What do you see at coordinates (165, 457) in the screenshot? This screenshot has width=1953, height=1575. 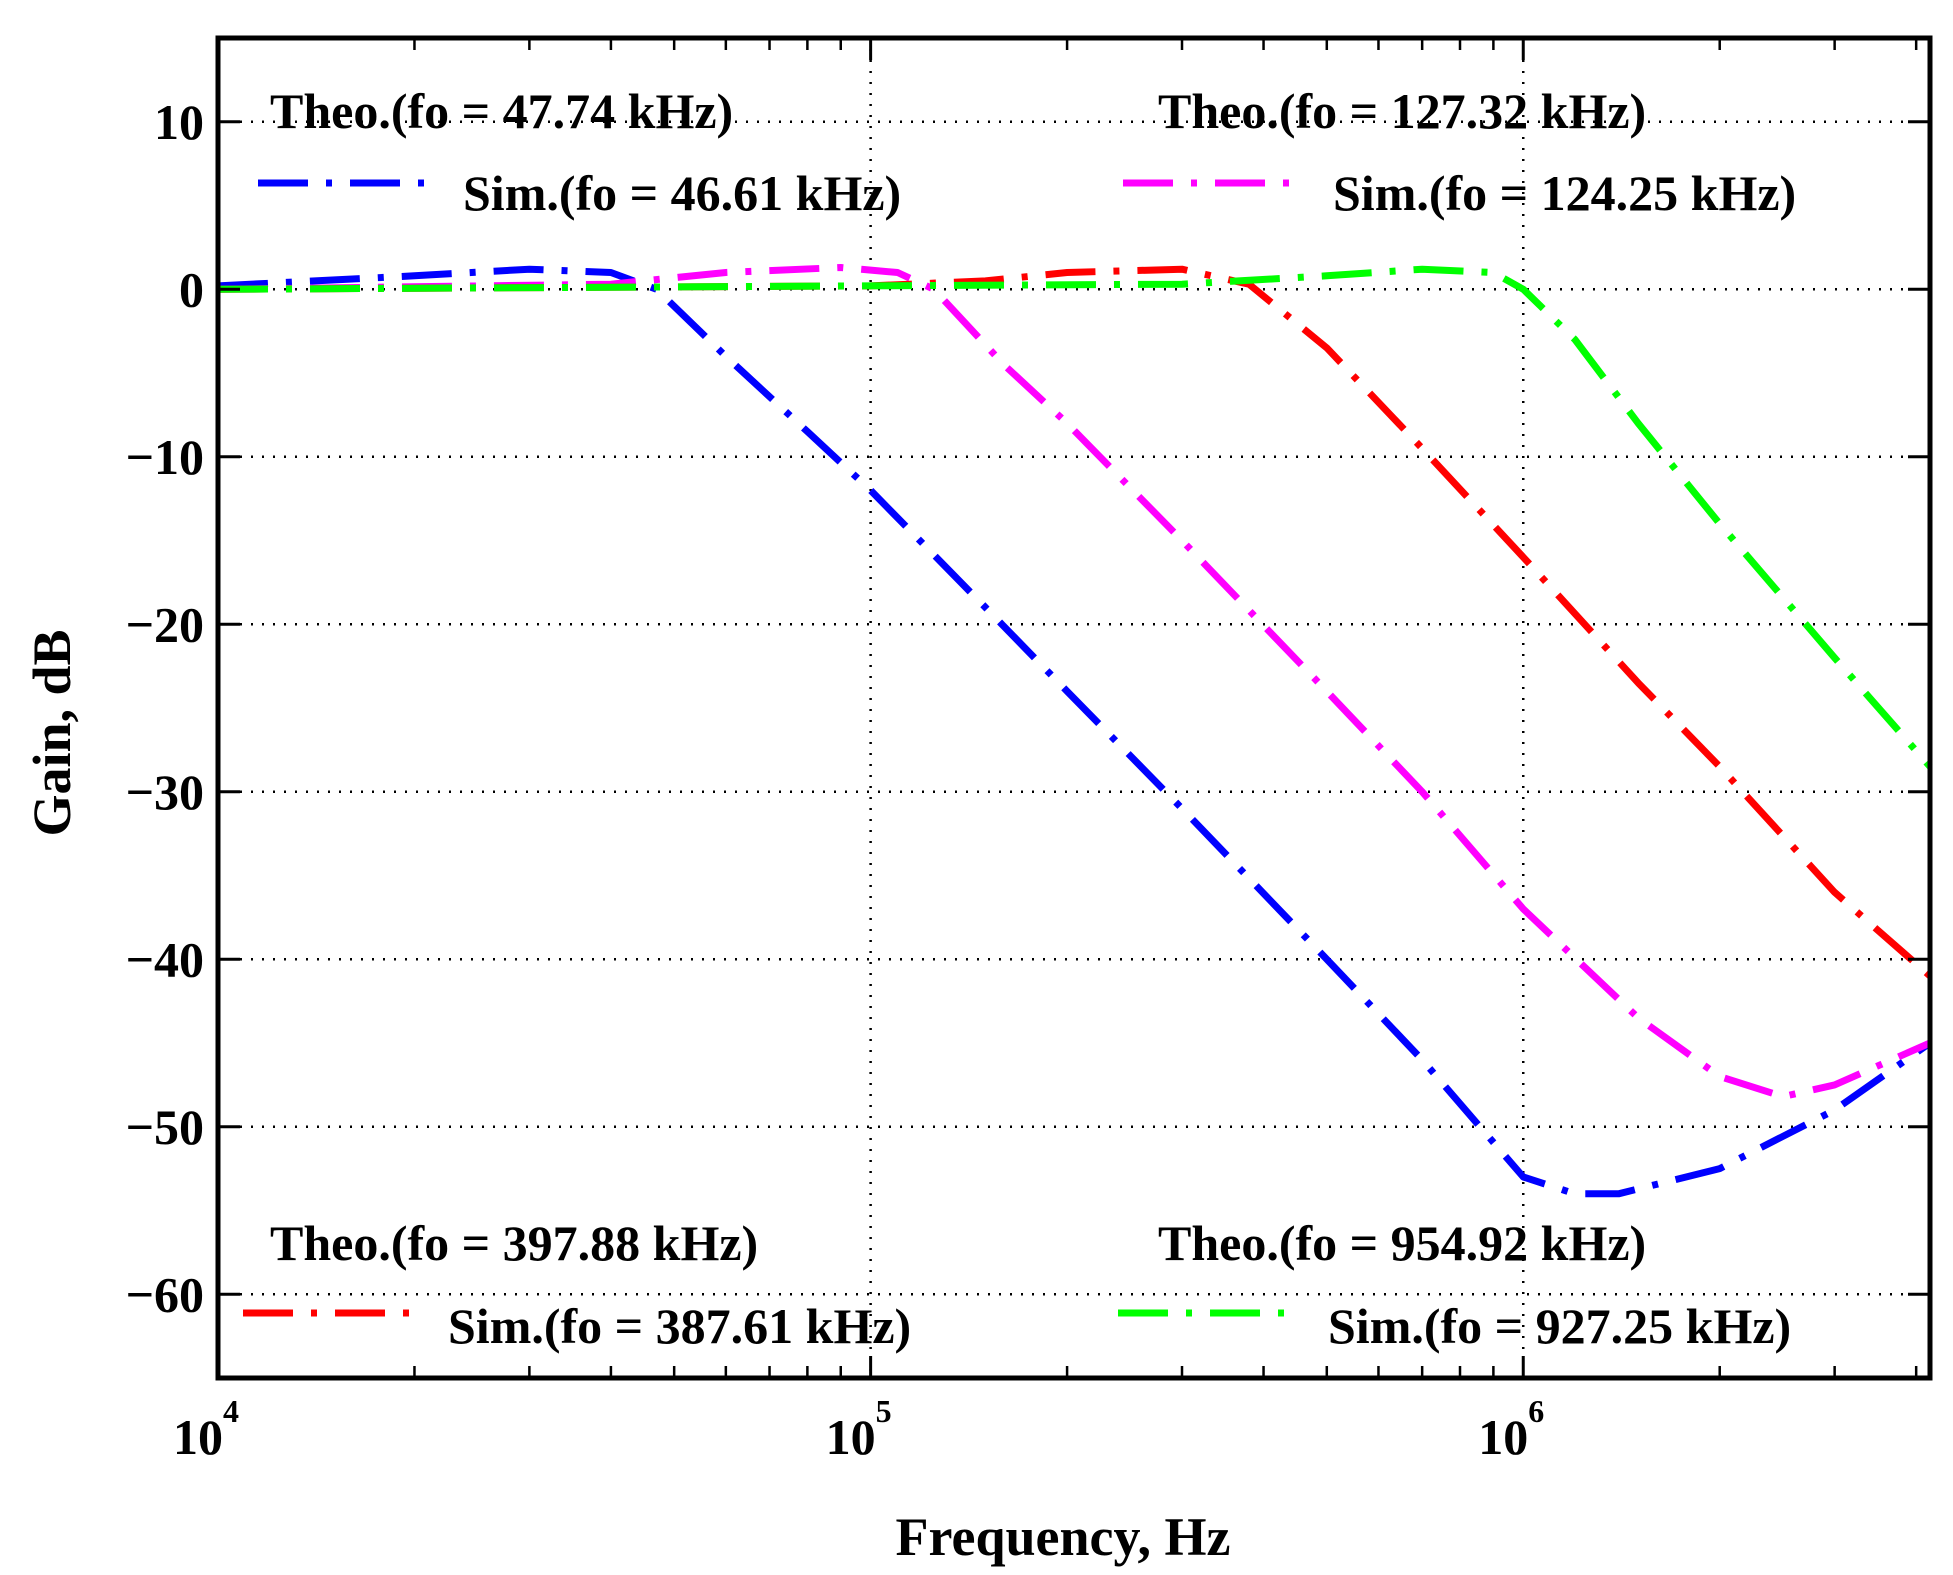 I see `y-tick-label: −10` at bounding box center [165, 457].